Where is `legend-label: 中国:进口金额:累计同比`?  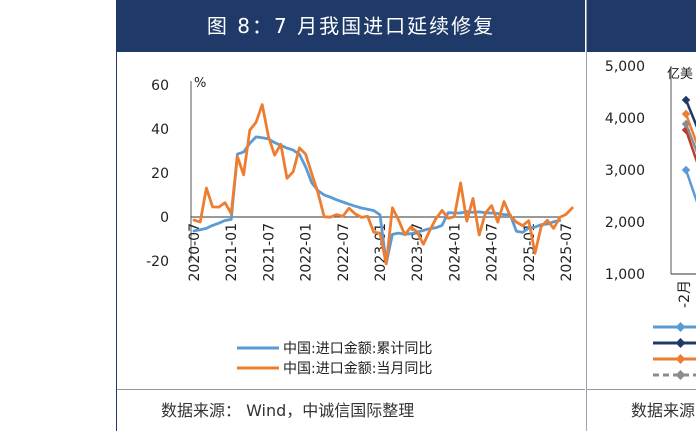
legend-label: 中国:进口金额:累计同比 is located at coordinates (357, 349).